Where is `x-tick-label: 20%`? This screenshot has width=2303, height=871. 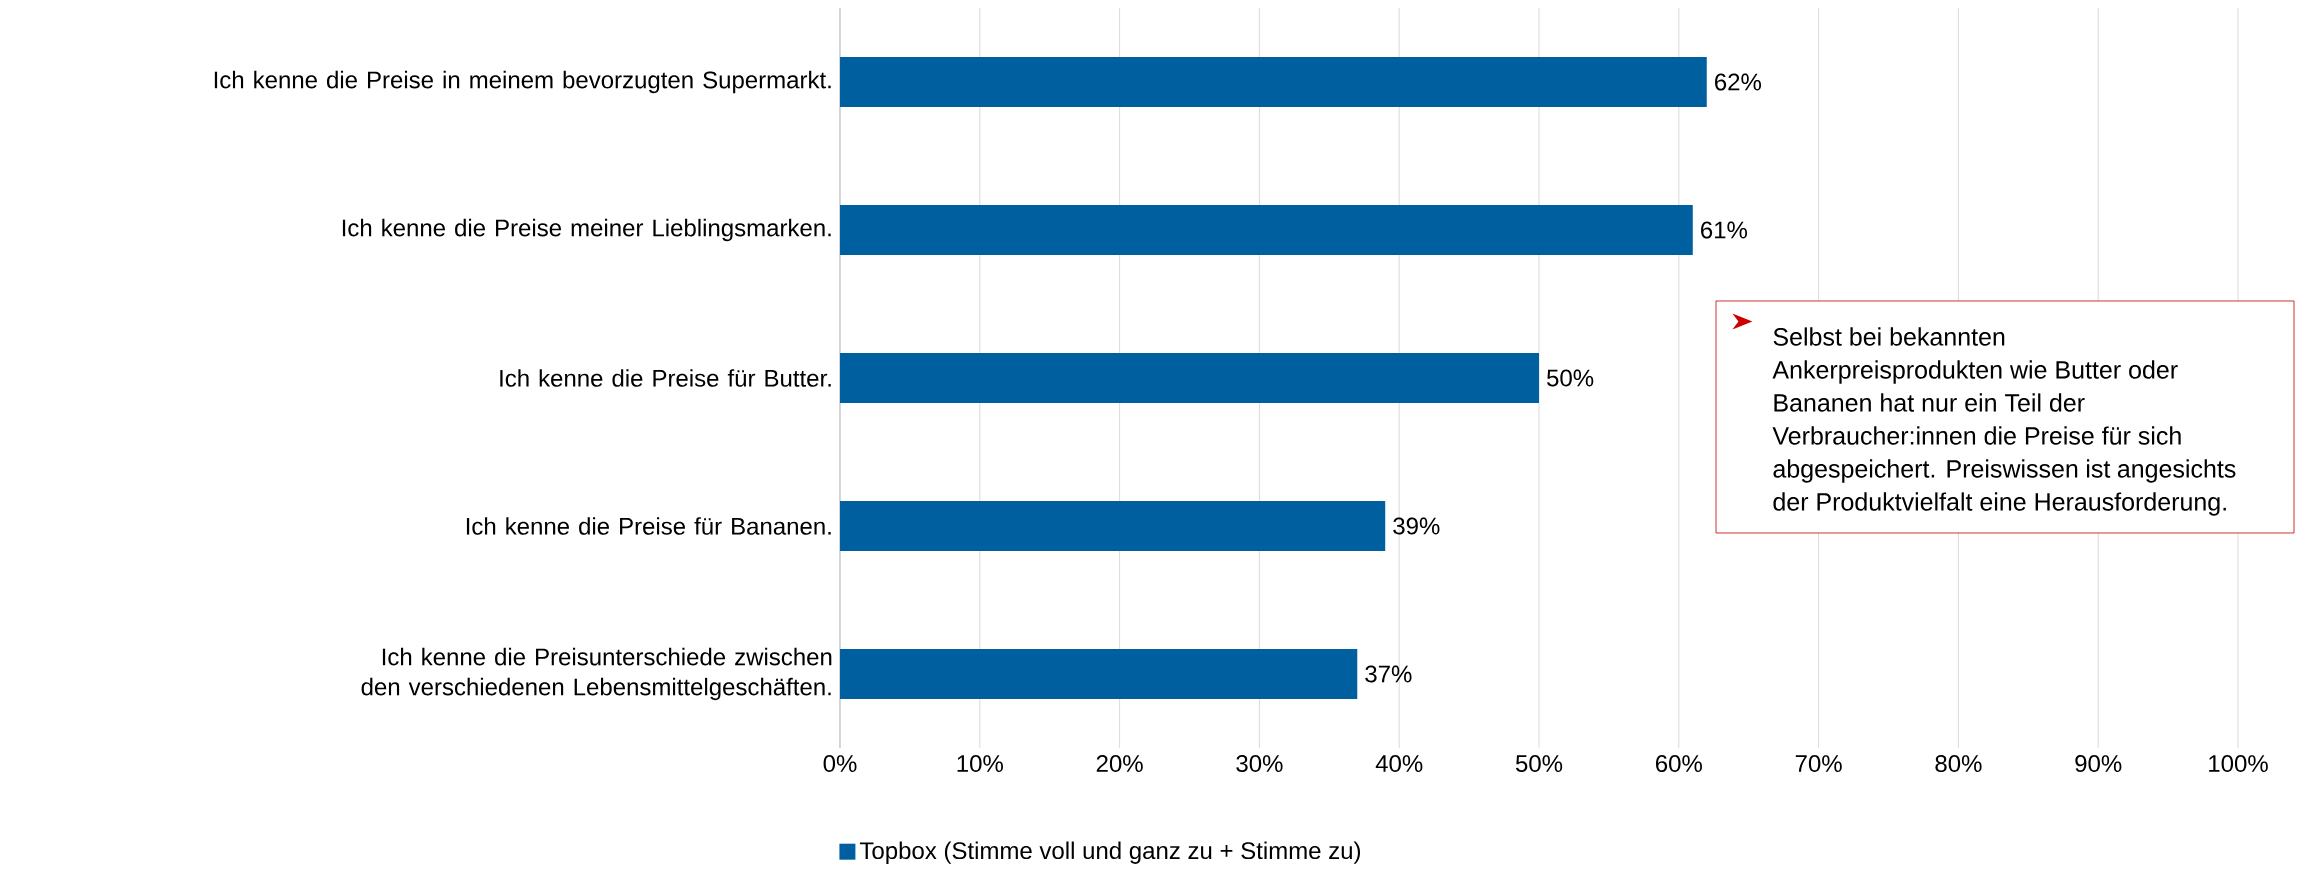 x-tick-label: 20% is located at coordinates (1119, 764).